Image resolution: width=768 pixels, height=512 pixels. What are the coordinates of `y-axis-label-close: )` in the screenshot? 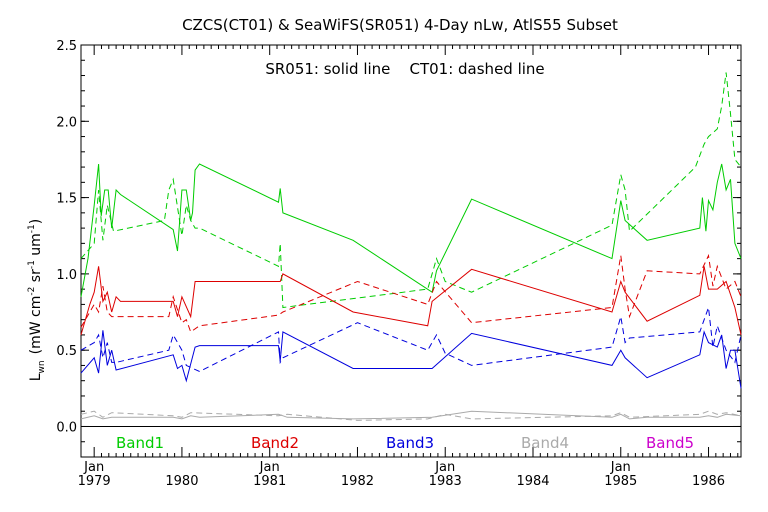 It's located at (36, 221).